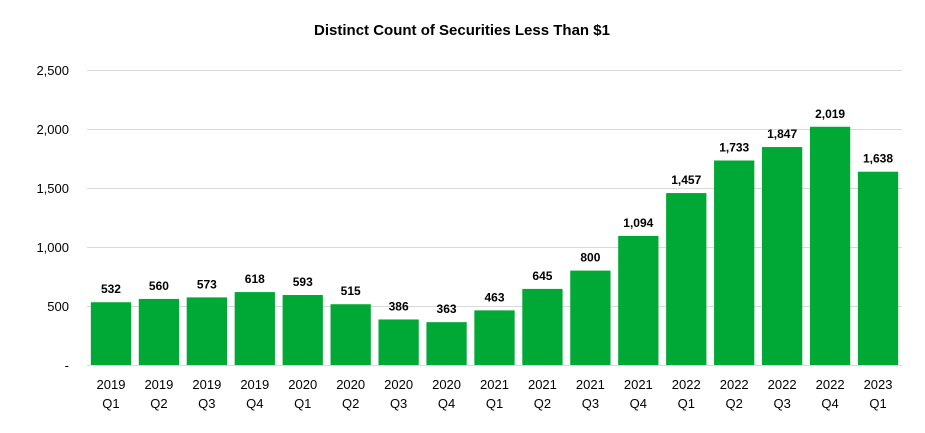 Image resolution: width=925 pixels, height=433 pixels. I want to click on data-label: 386, so click(399, 306).